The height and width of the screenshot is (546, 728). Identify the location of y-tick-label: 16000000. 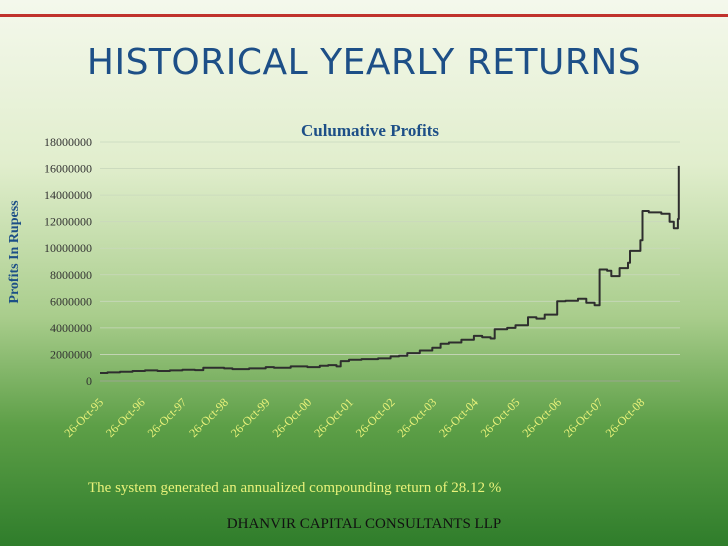
(68, 169).